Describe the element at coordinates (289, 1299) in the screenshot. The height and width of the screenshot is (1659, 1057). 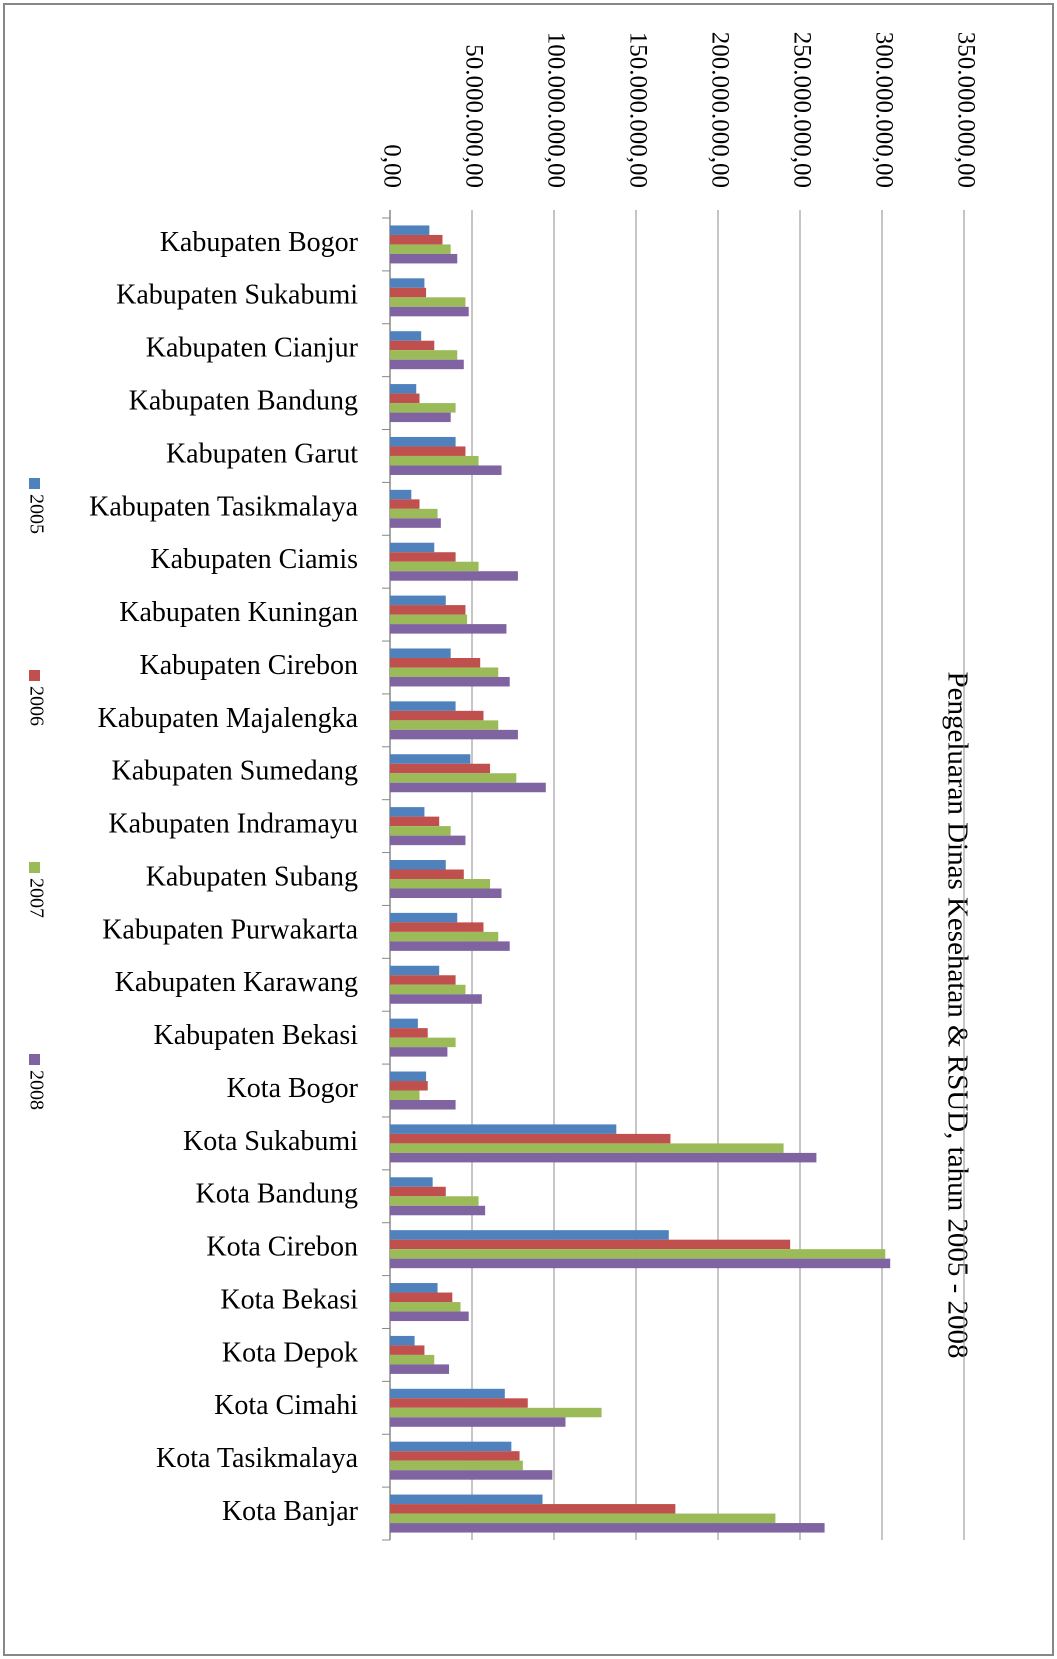
I see `y-tick-label: Kota Bekasi` at that location.